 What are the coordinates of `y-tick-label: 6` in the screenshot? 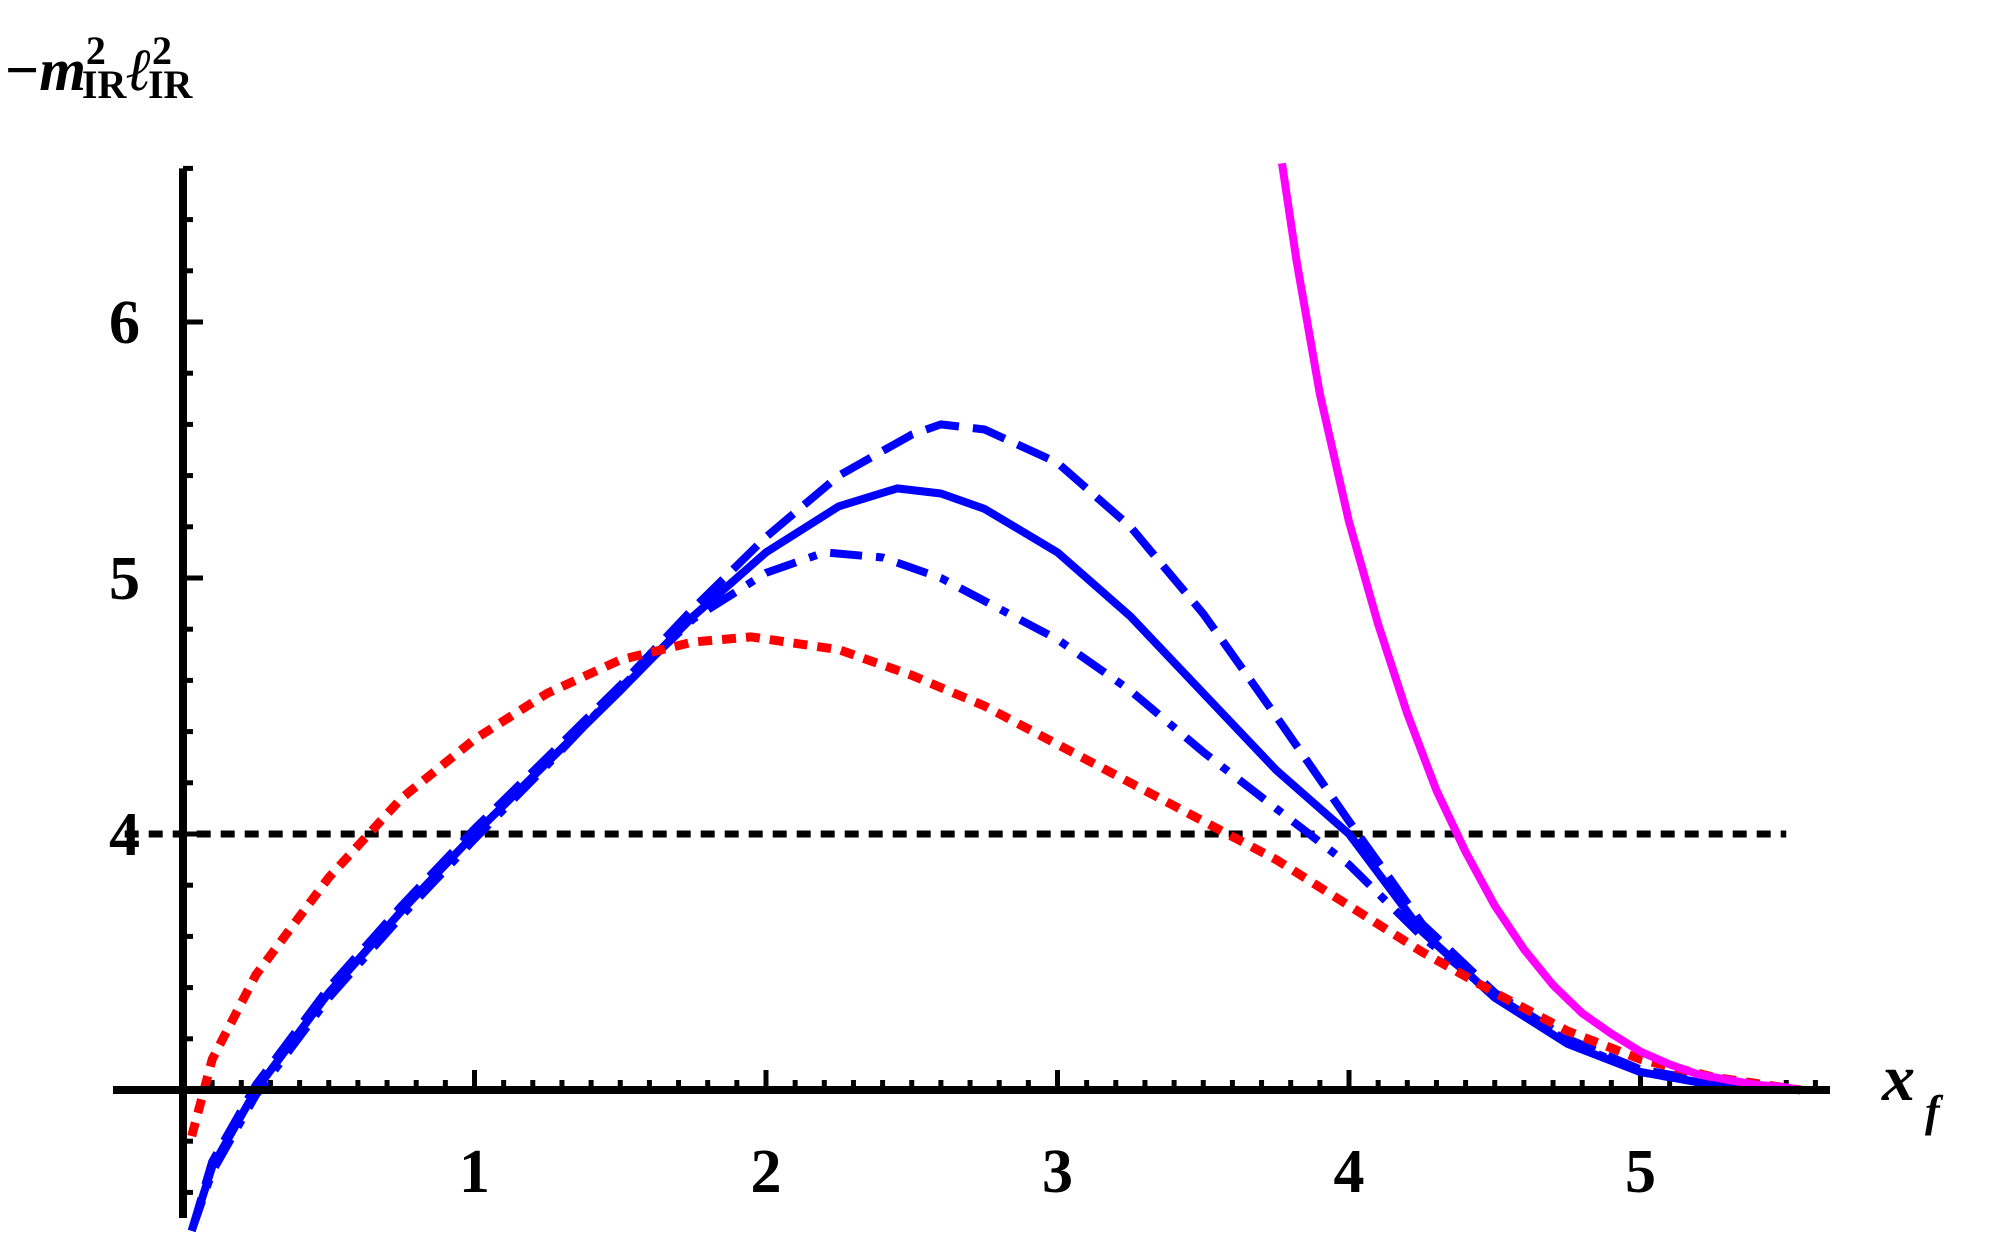 It's located at (124, 323).